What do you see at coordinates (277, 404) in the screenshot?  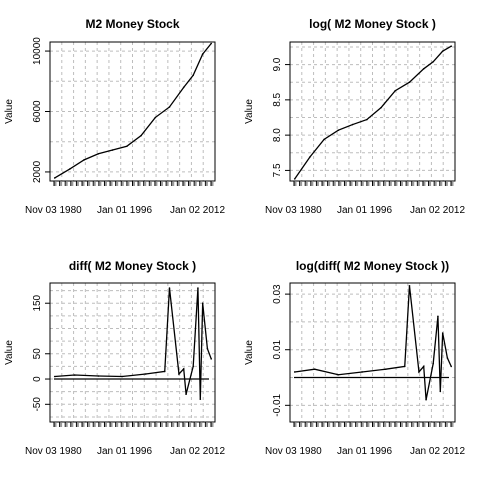 I see `y-tick-label: -0.01` at bounding box center [277, 404].